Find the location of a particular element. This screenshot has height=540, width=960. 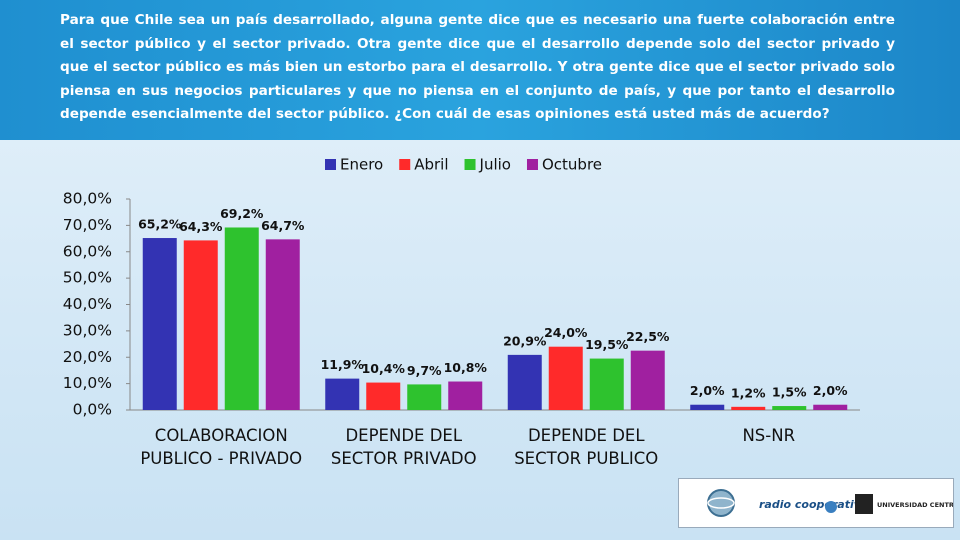

y-tick-label: 80,0% is located at coordinates (87, 199).